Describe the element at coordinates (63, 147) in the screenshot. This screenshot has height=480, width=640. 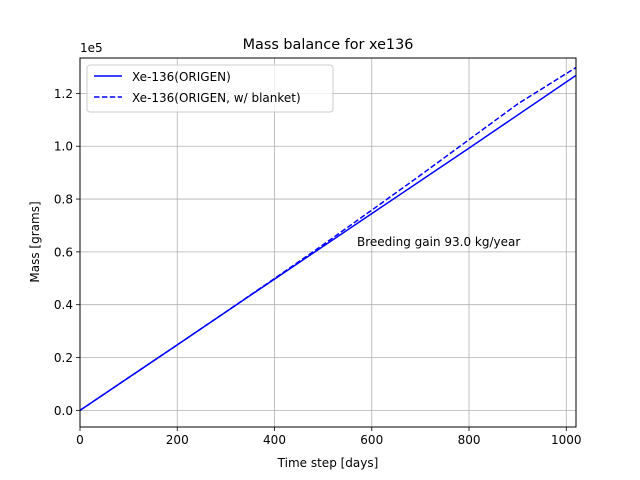
I see `y-tick-label: 1.0` at that location.